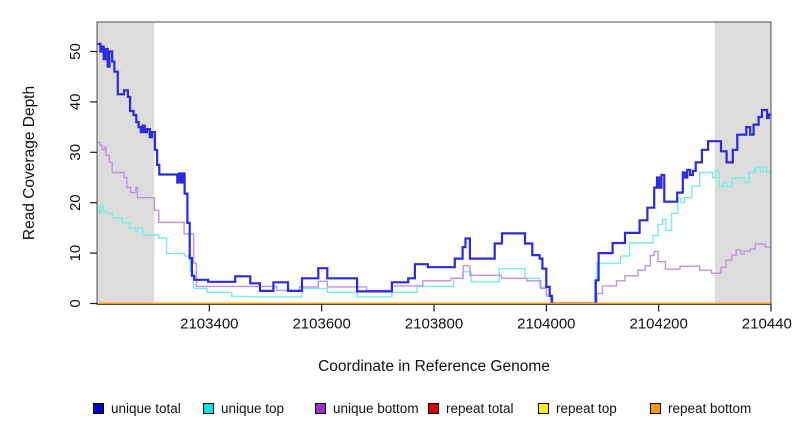 Image resolution: width=792 pixels, height=432 pixels. I want to click on x-tick-label: 2103800, so click(434, 324).